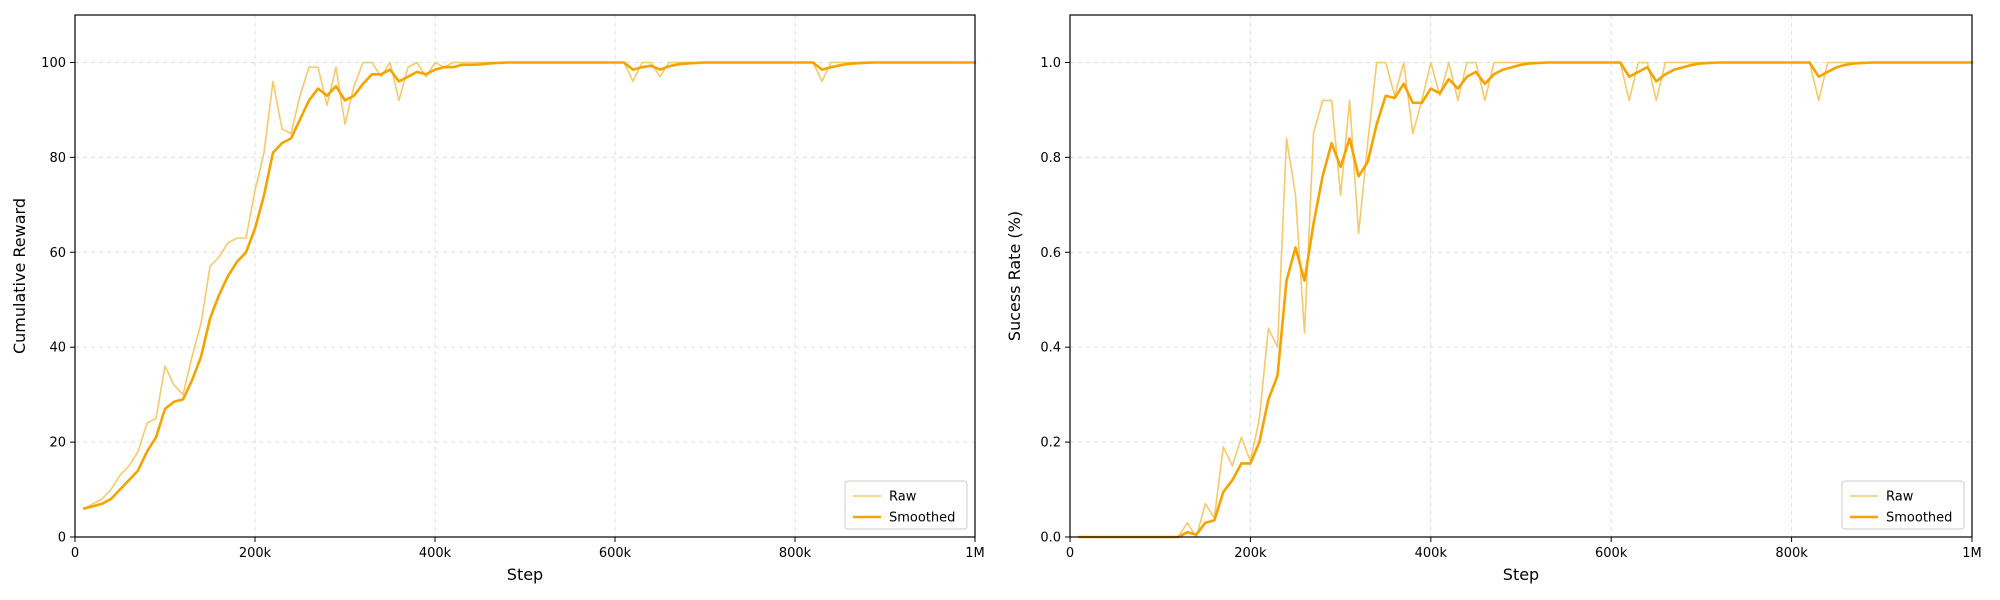 This screenshot has height=600, width=2000. I want to click on y-tick-label: 0.0, so click(1050, 538).